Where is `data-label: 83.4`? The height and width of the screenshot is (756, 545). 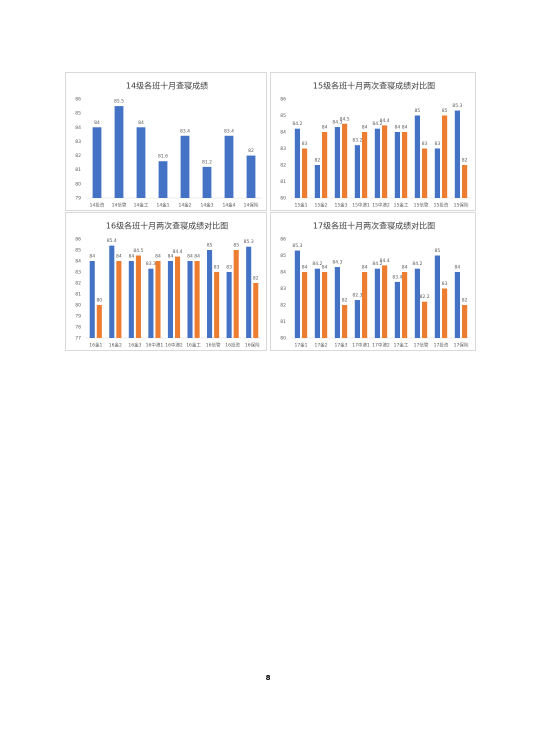
data-label: 83.4 is located at coordinates (185, 131).